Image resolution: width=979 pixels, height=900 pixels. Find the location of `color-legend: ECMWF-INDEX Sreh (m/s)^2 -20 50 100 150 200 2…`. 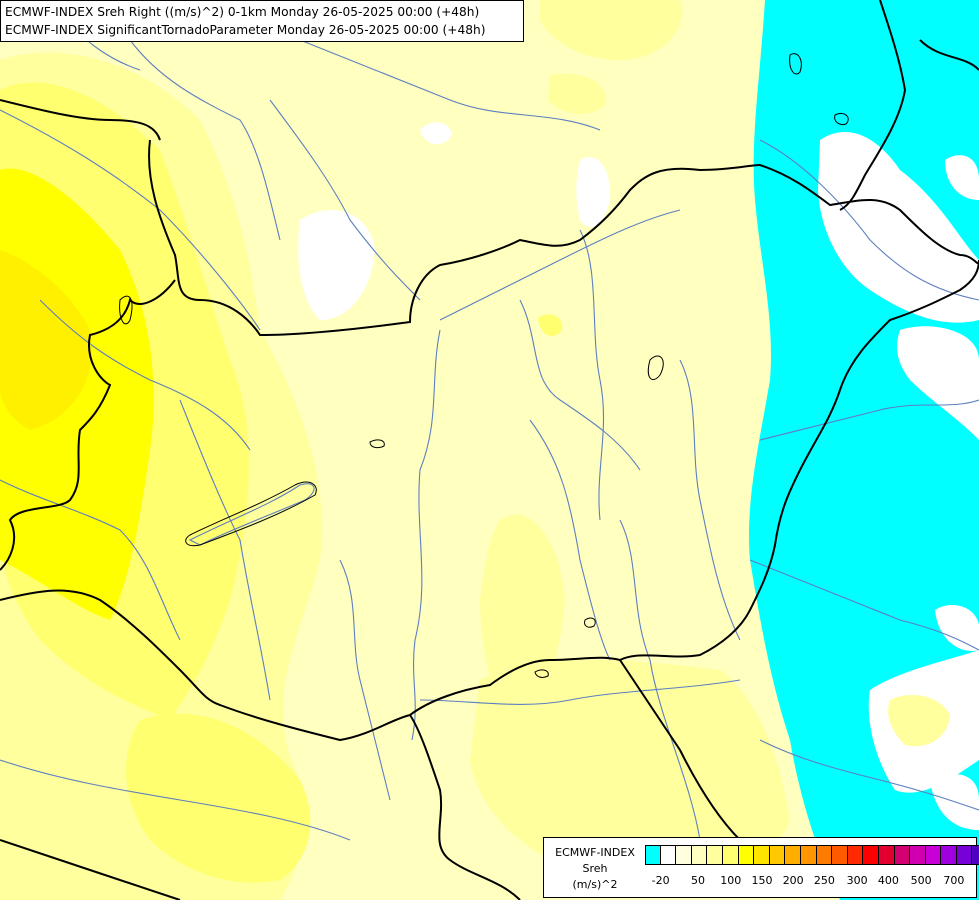

color-legend: ECMWF-INDEX Sreh (m/s)^2 -20 50 100 150 200 2… is located at coordinates (761, 867).